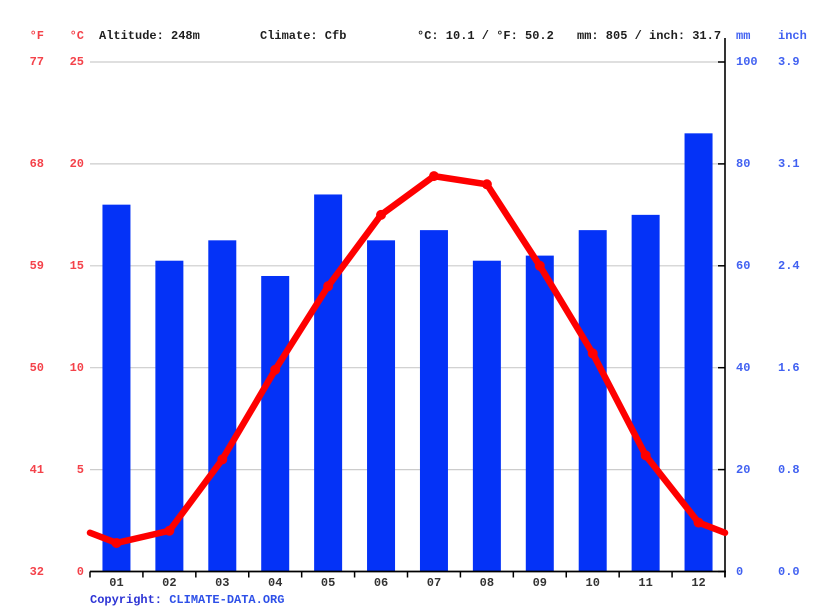 Image resolution: width=815 pixels, height=611 pixels. I want to click on inch-tick-label: 0.8, so click(789, 469).